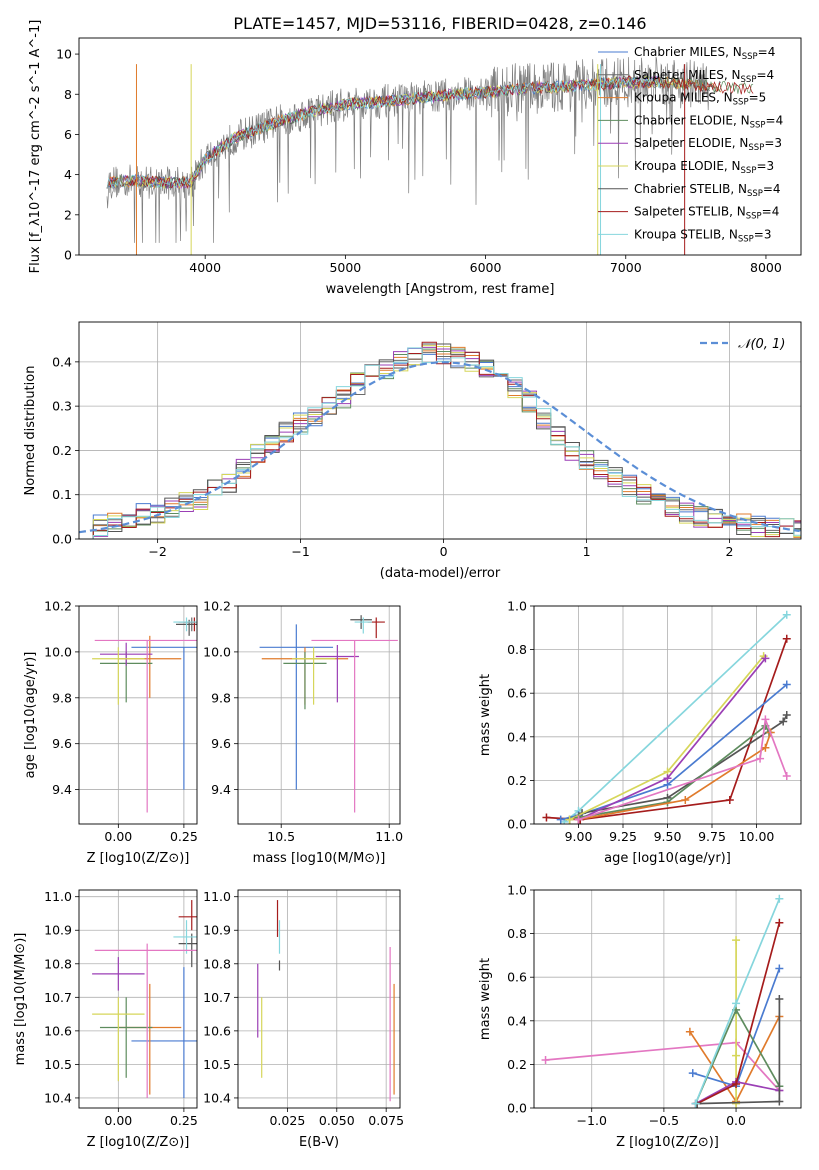 The height and width of the screenshot is (1170, 819). I want to click on y-tick-label: 0.4, so click(62, 361).